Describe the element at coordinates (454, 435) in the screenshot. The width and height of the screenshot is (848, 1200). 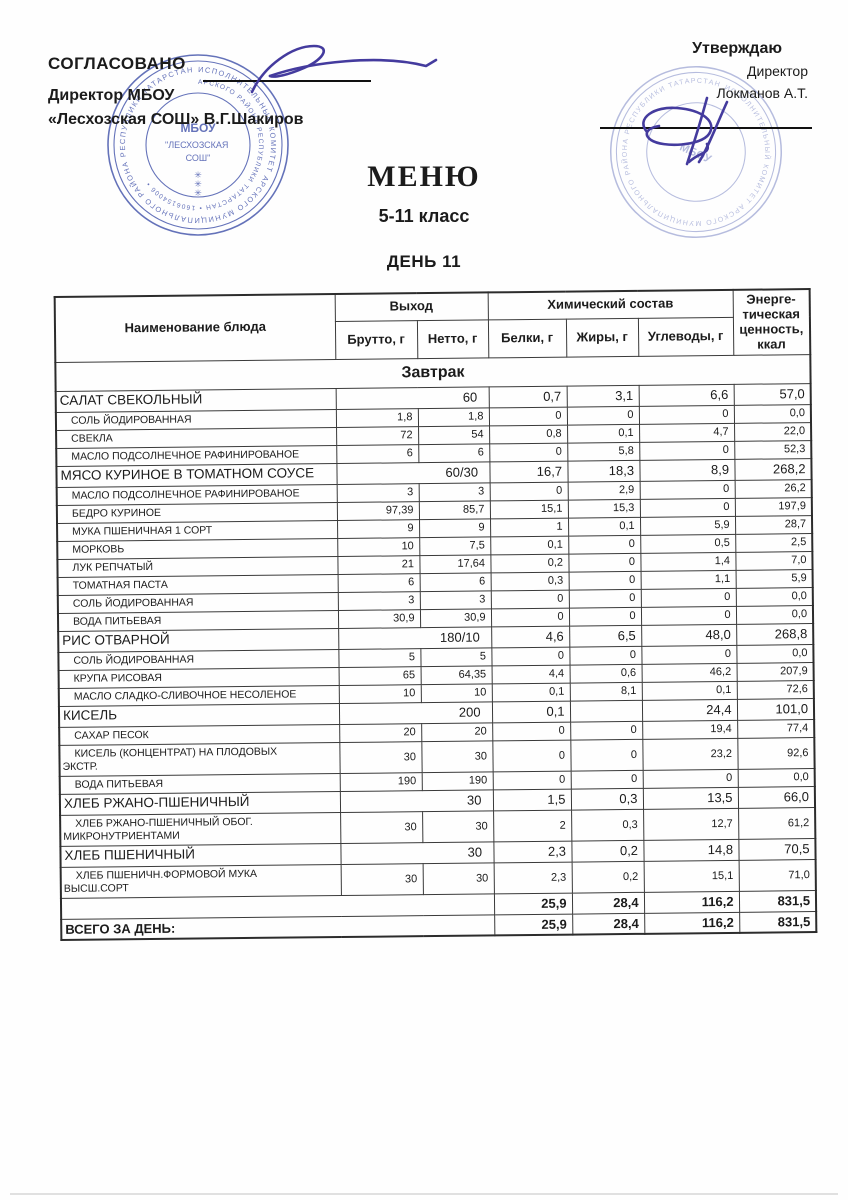
I see `netto-cell: 54` at that location.